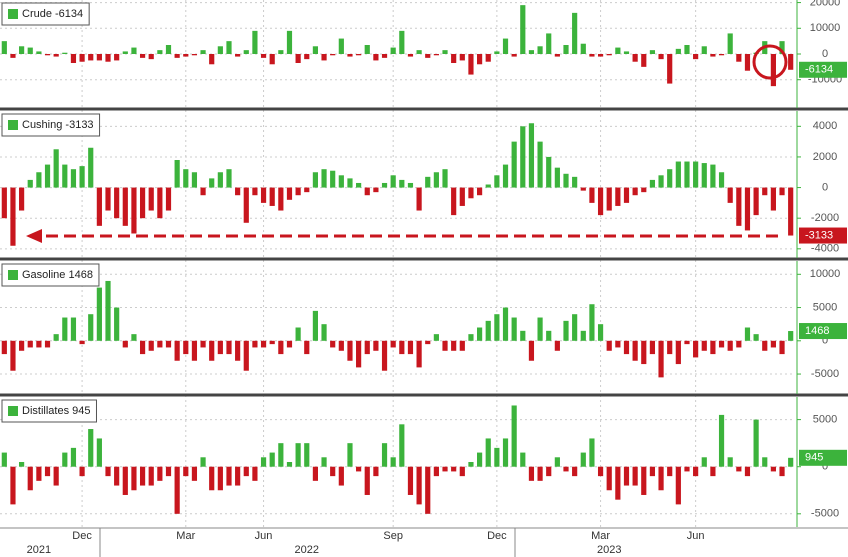 This screenshot has height=557, width=848. What do you see at coordinates (814, 458) in the screenshot?
I see `value-tag-label: 945` at bounding box center [814, 458].